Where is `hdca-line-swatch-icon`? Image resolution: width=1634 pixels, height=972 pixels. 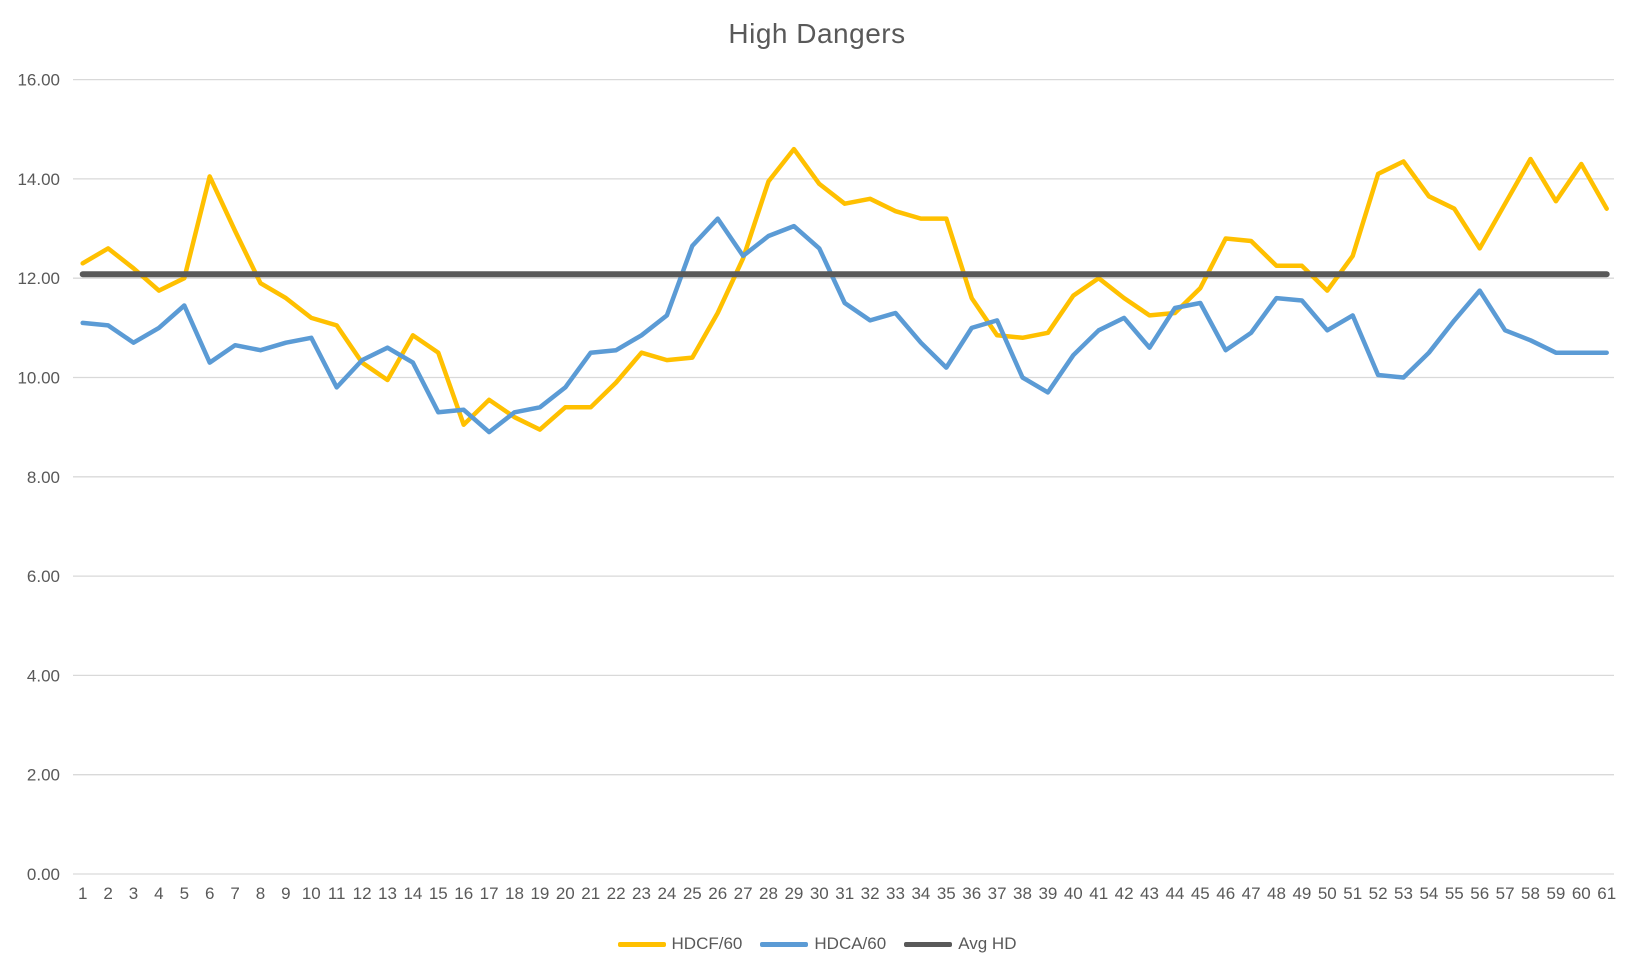 hdca-line-swatch-icon is located at coordinates (784, 944).